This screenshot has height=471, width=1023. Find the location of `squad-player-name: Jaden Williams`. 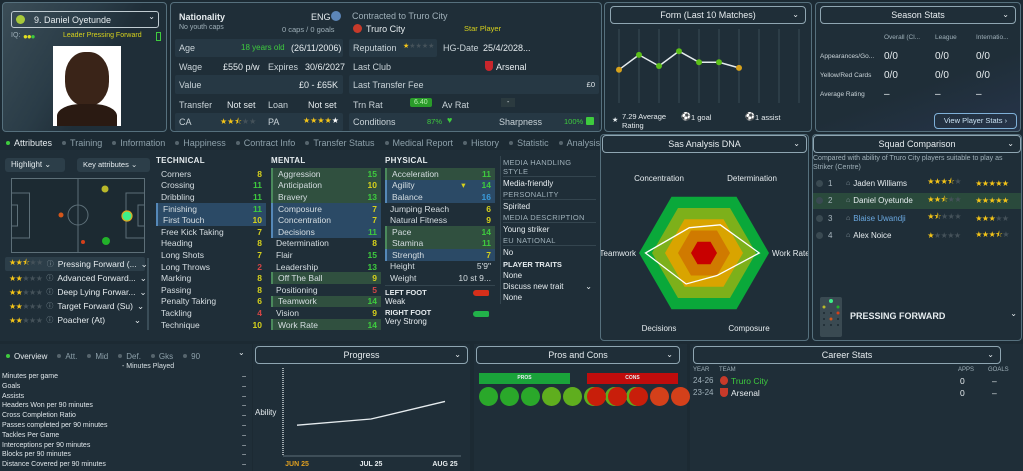

squad-player-name: Jaden Williams is located at coordinates (880, 183).